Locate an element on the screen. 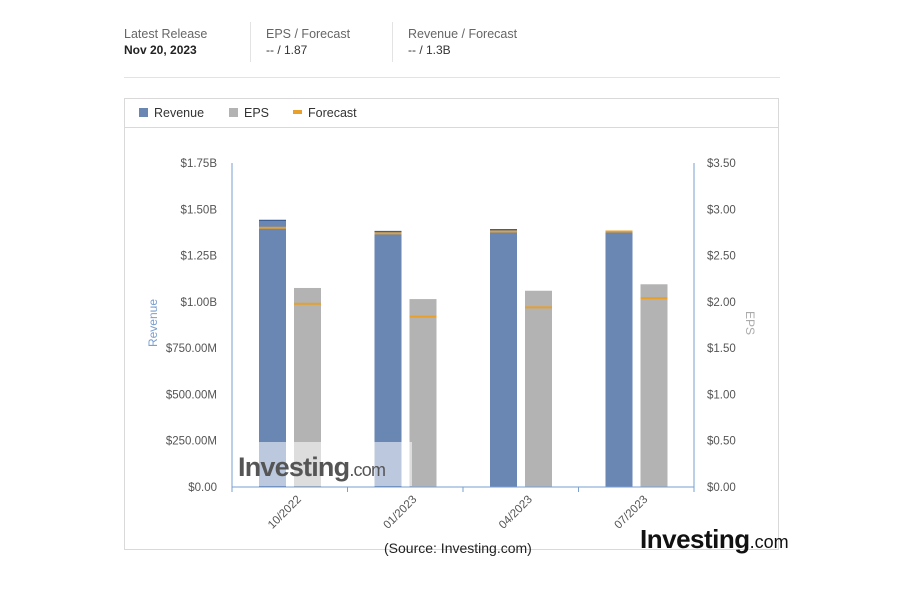 The width and height of the screenshot is (900, 600). left-tick-label: $500.00M is located at coordinates (191, 395).